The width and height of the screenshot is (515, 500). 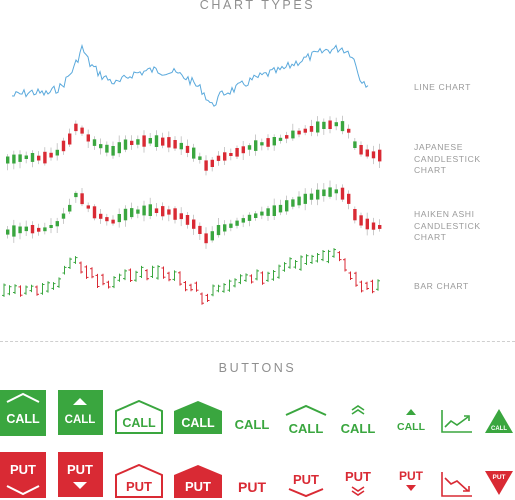 What do you see at coordinates (447, 231) in the screenshot?
I see `haiken-ashi-label-line2: CANDLESTICK CHART` at bounding box center [447, 231].